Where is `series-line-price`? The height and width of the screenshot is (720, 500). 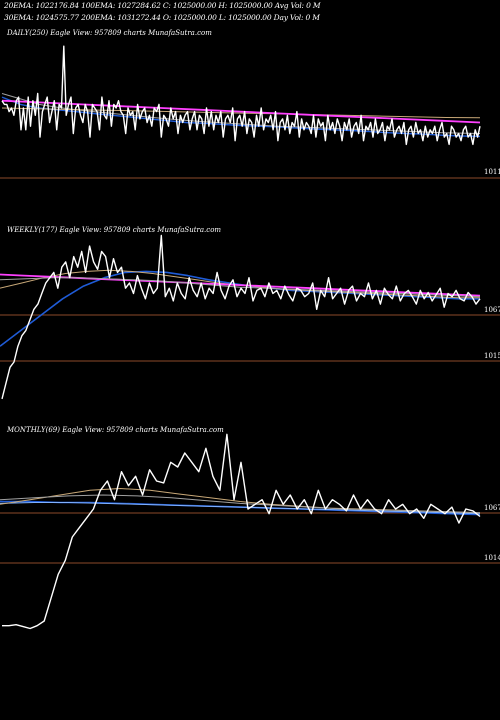 series-line-price is located at coordinates (241, 95).